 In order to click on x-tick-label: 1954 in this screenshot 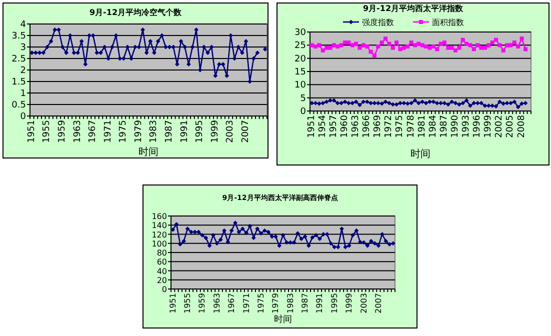, I will do `click(323, 126)`.